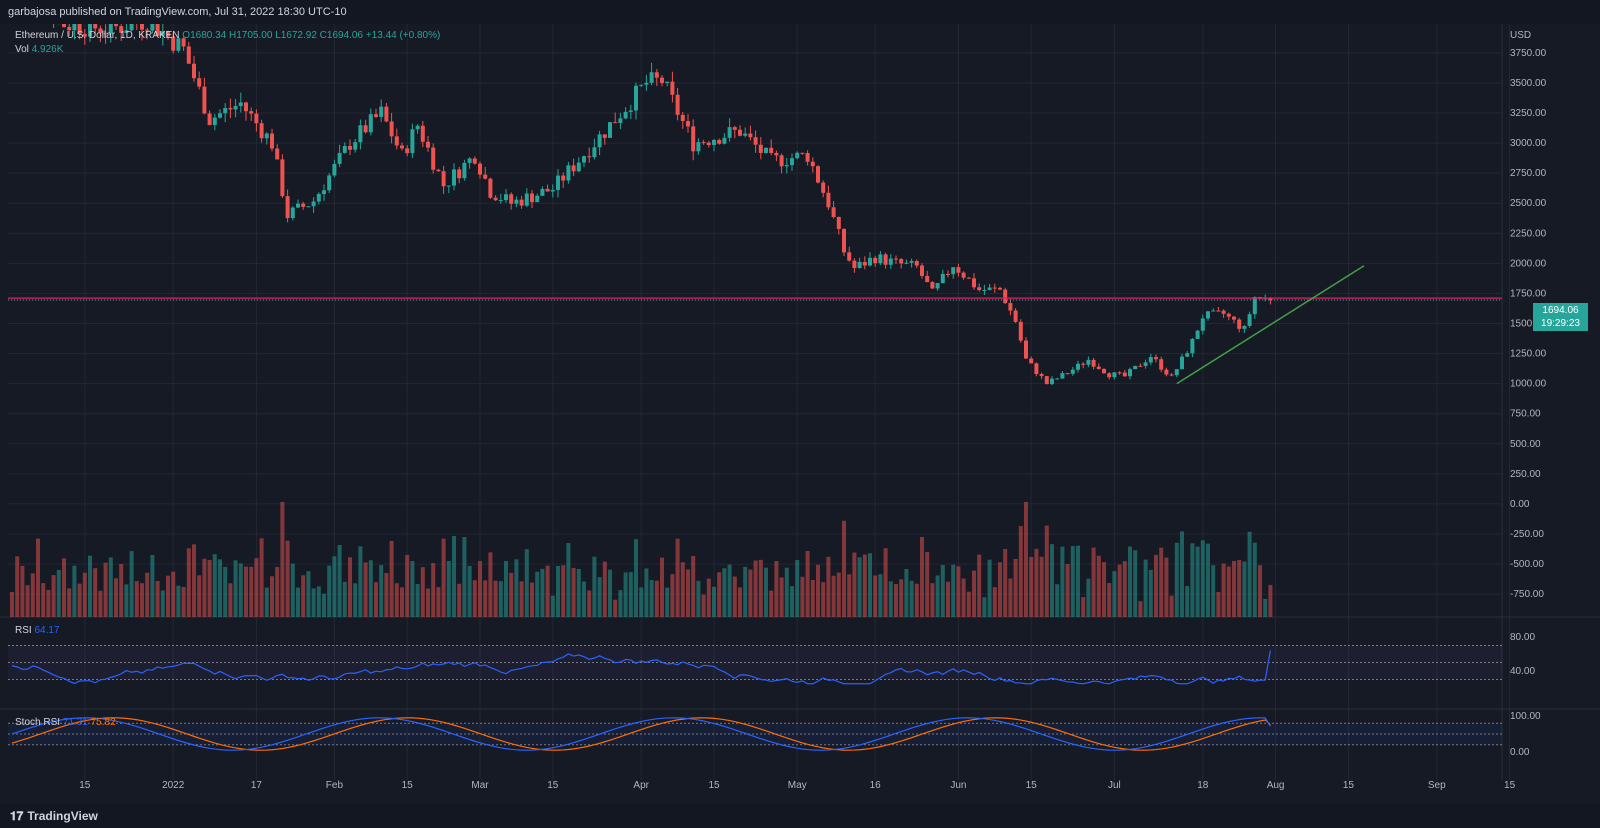  I want to click on ohlc-change: +13.44 (+0.80%), so click(403, 35).